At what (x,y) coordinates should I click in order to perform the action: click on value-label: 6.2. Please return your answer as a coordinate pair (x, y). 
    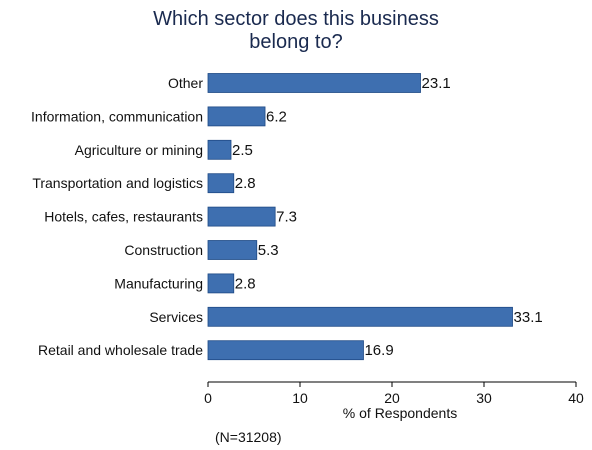
    Looking at the image, I should click on (276, 116).